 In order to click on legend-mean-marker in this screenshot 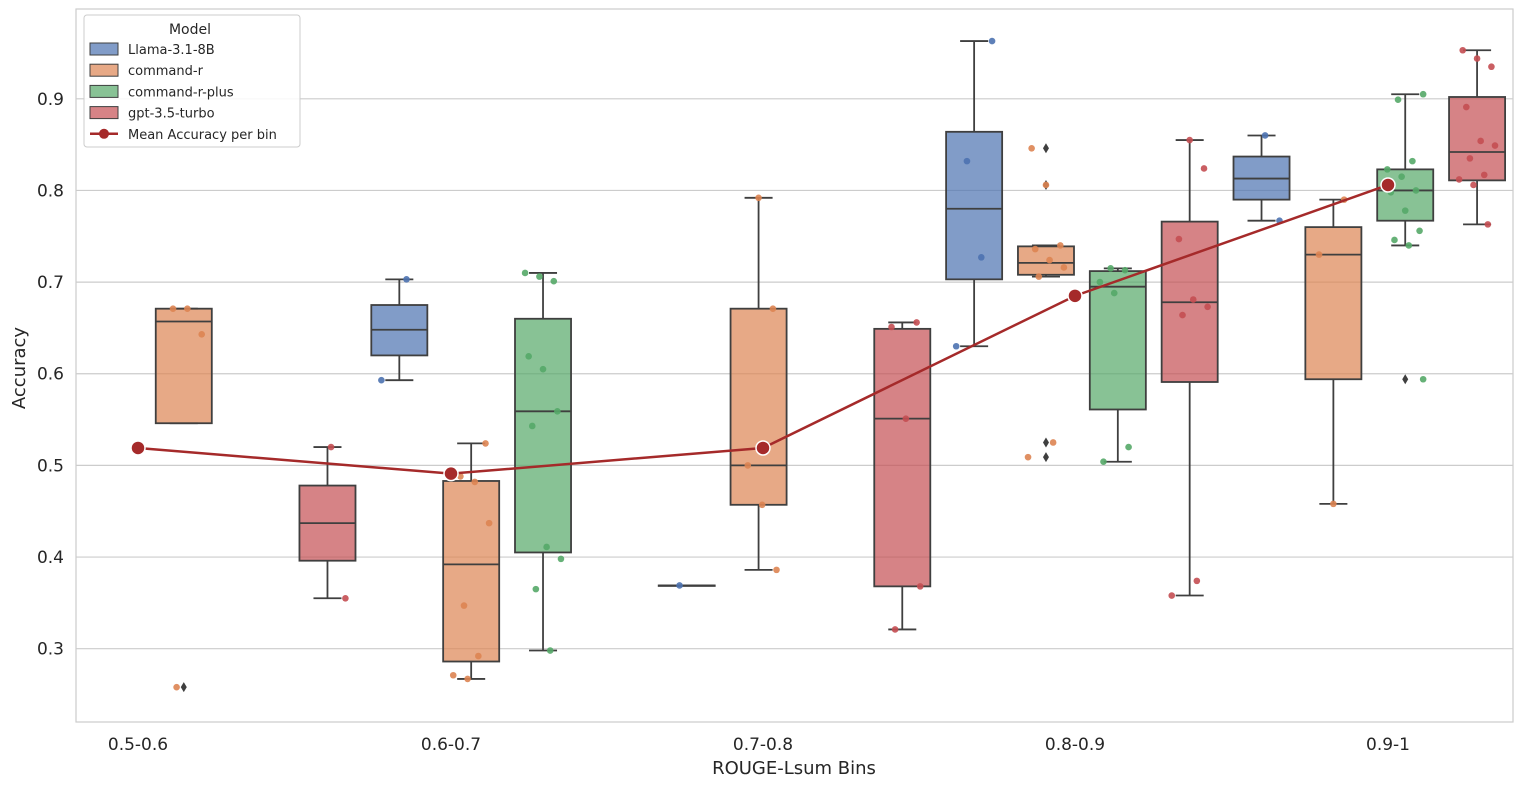, I will do `click(104, 133)`.